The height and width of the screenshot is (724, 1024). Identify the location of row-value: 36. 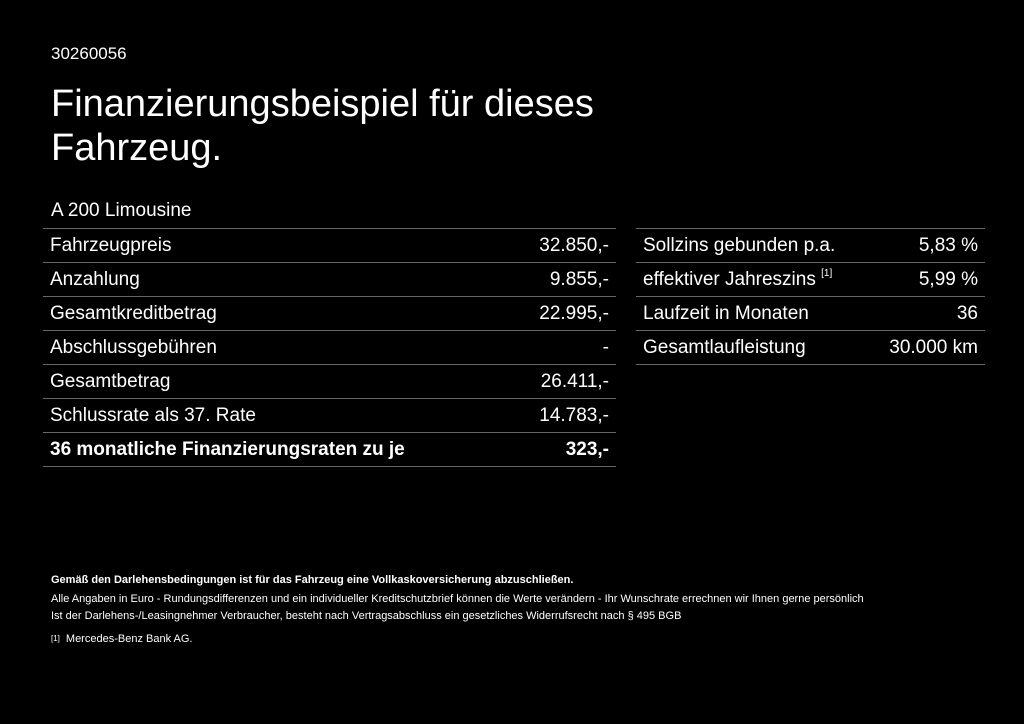
(926, 313).